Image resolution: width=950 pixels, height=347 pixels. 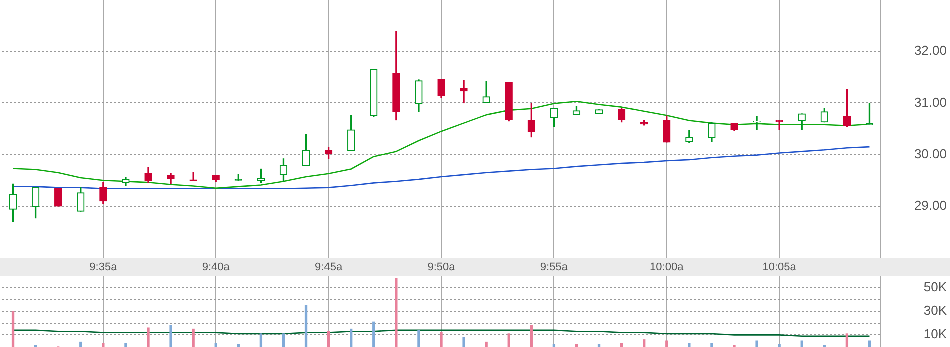 What do you see at coordinates (329, 268) in the screenshot?
I see `x-tick-label: 9:45a` at bounding box center [329, 268].